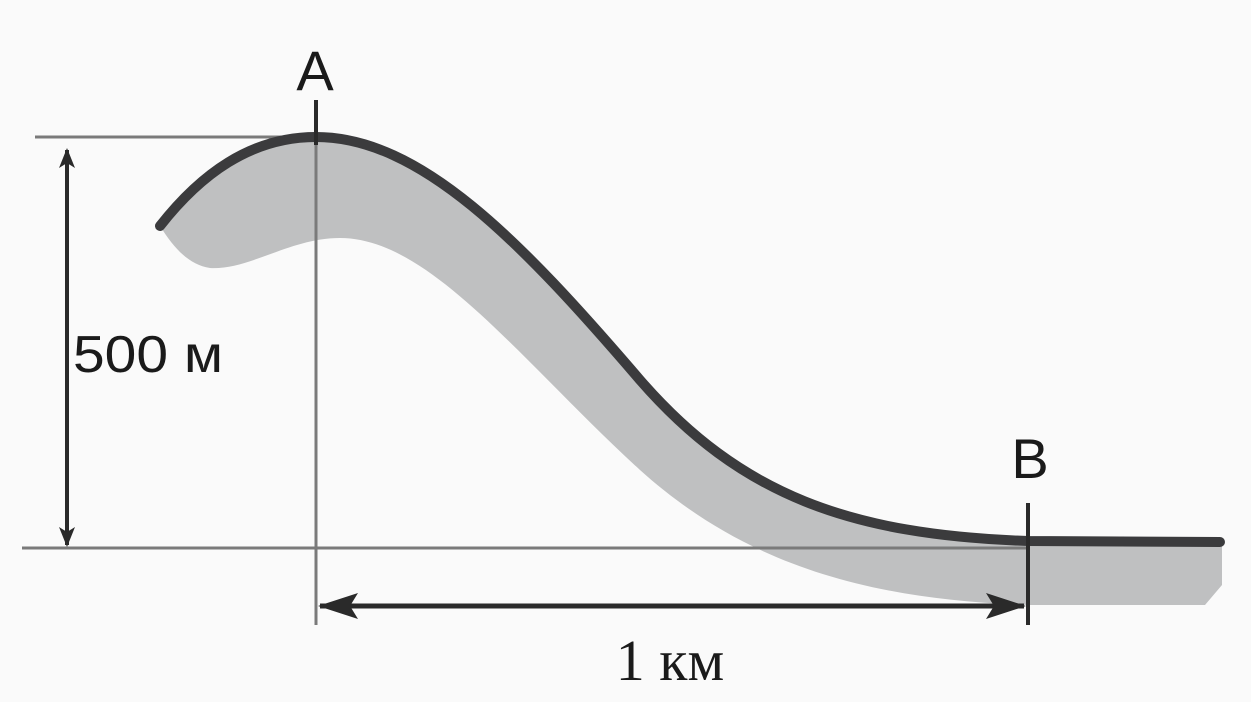 This screenshot has width=1251, height=702. What do you see at coordinates (670, 660) in the screenshot?
I see `distance-label: 1 км` at bounding box center [670, 660].